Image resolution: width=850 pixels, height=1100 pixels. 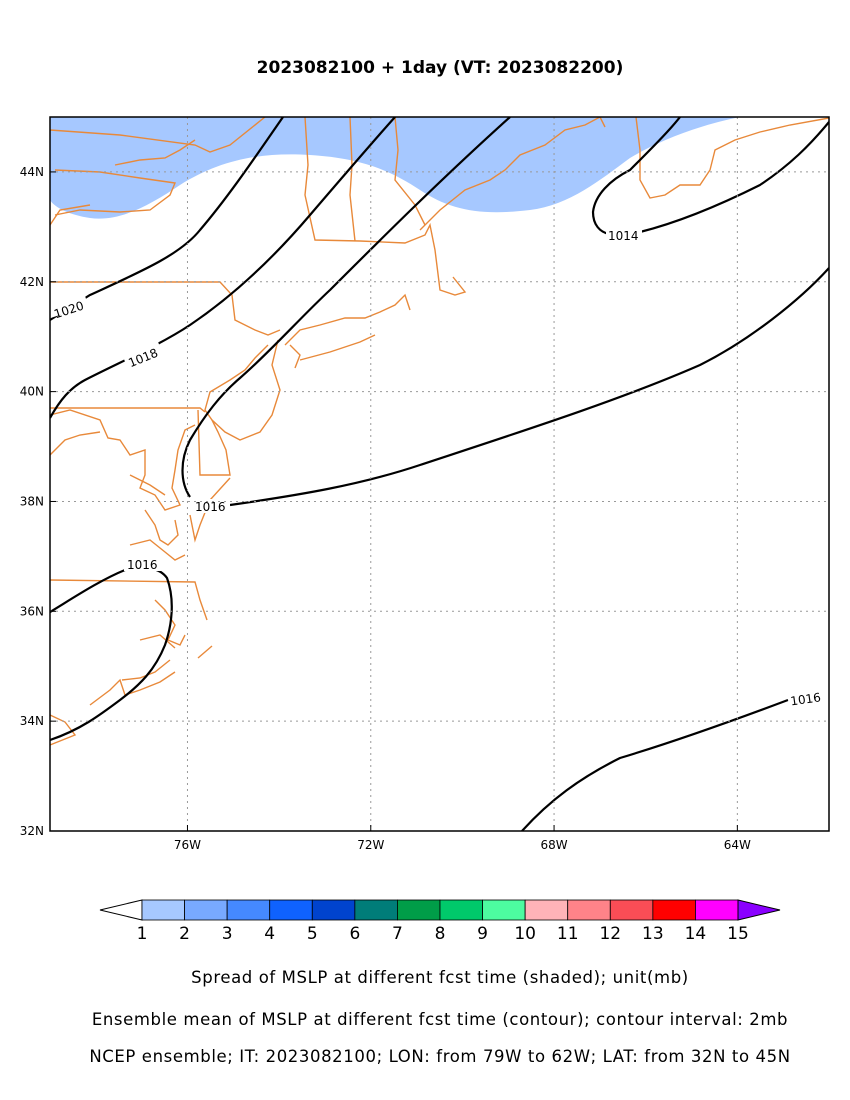 What do you see at coordinates (653, 934) in the screenshot?
I see `colorbar-label: 13` at bounding box center [653, 934].